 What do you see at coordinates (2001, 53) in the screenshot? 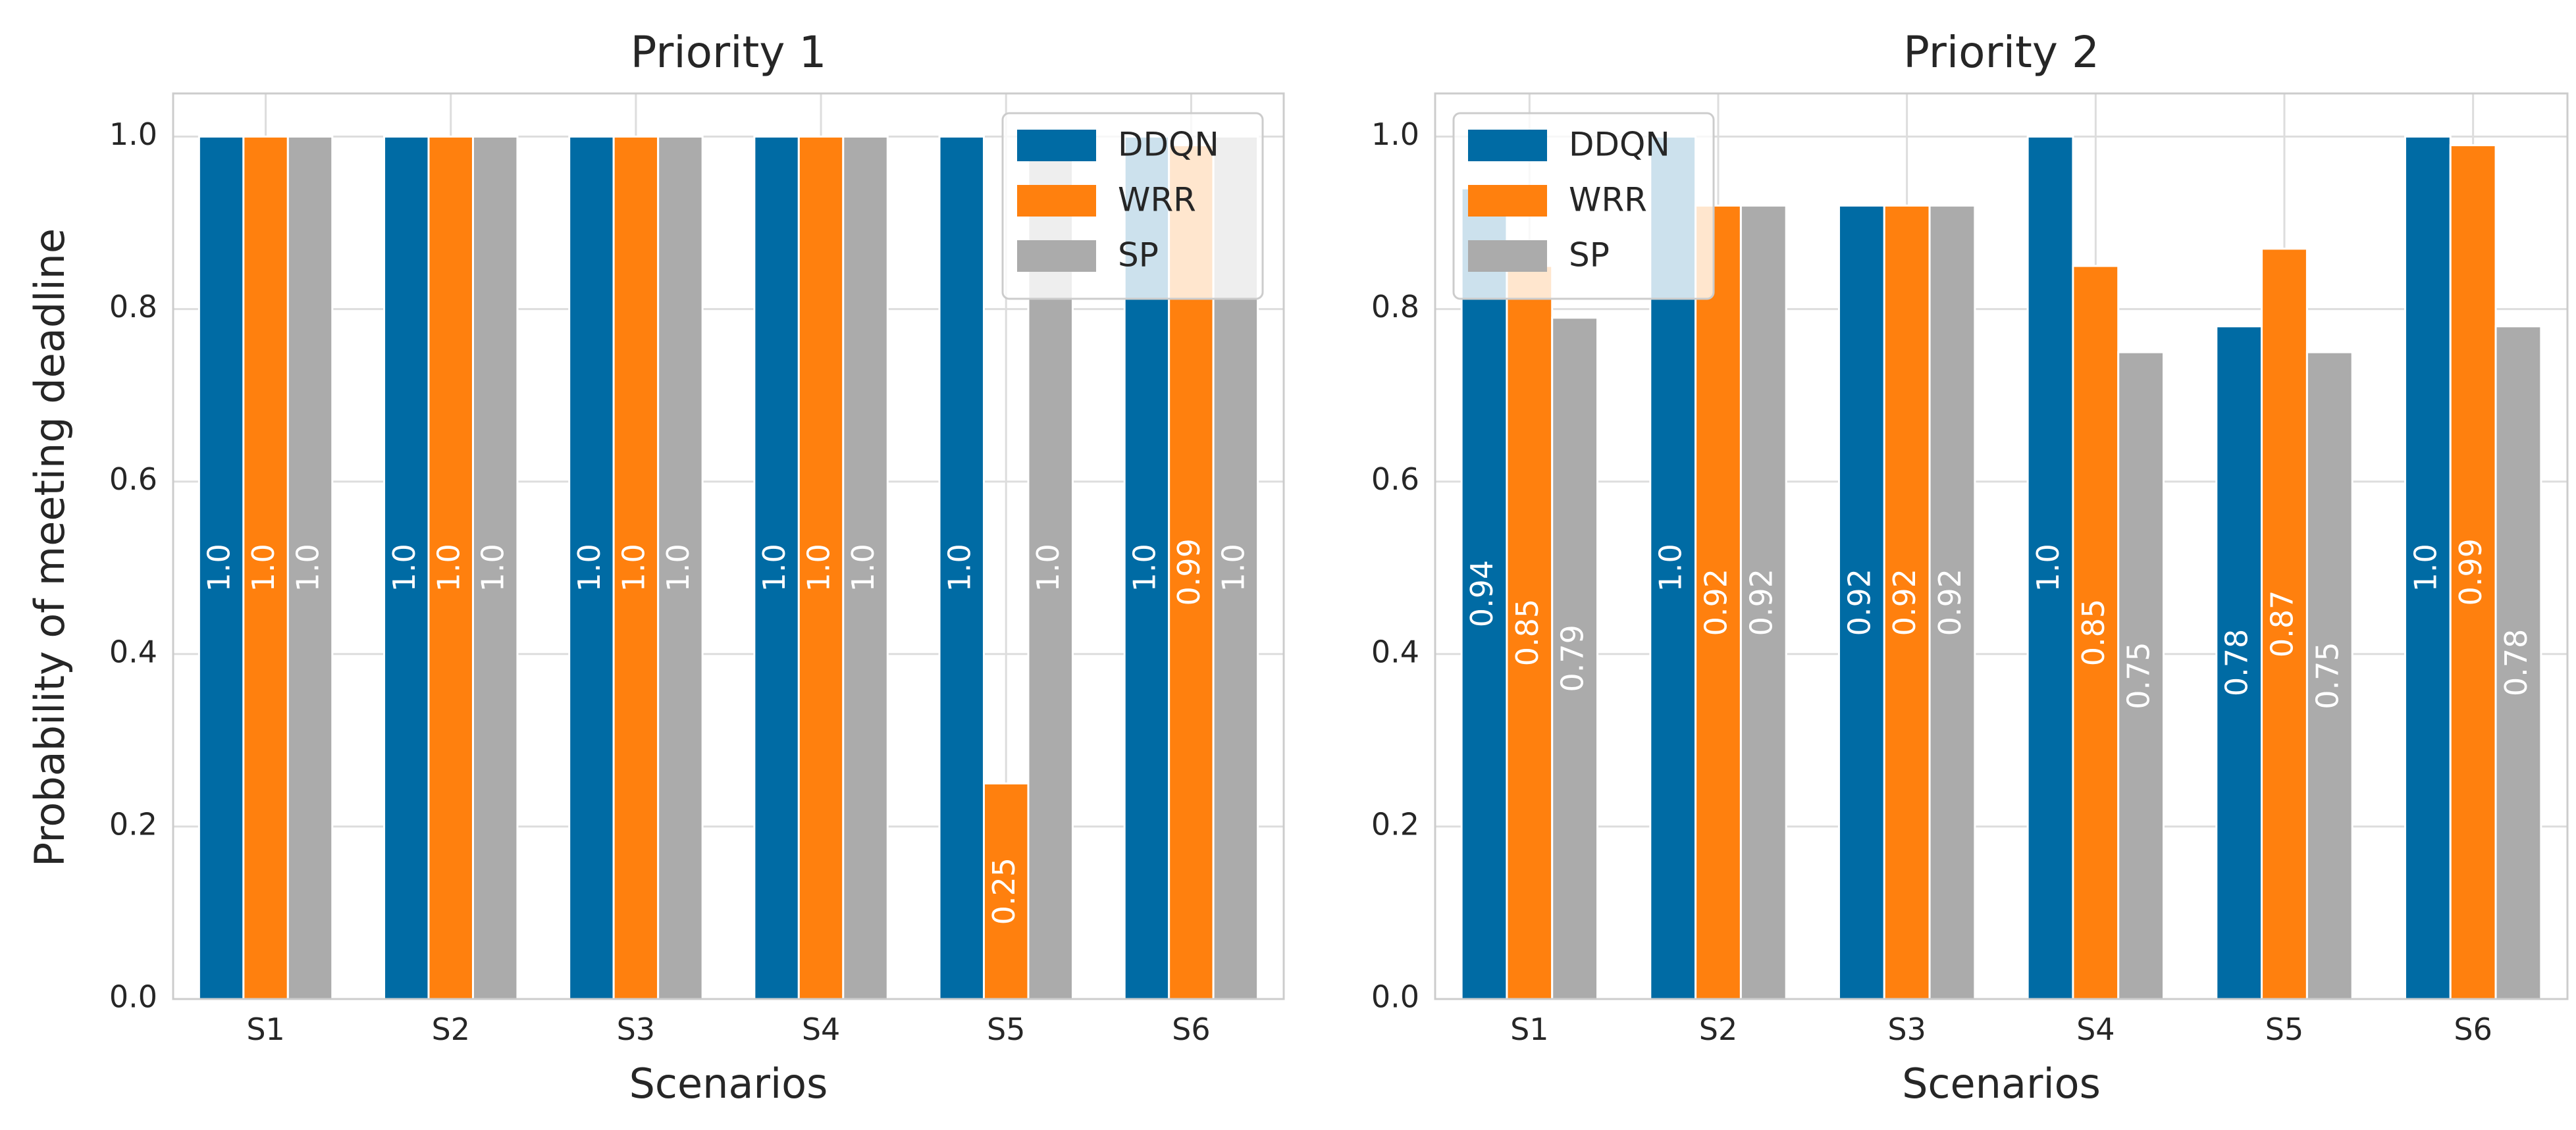
I see `chart-title: Priority 2` at bounding box center [2001, 53].